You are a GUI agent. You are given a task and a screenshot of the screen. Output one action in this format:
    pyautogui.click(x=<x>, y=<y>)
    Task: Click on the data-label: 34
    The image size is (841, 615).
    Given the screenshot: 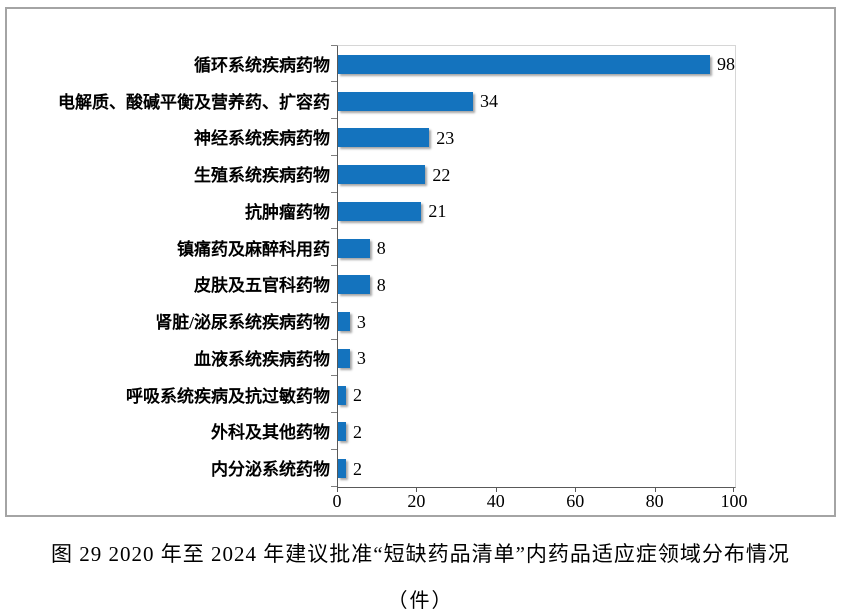 What is the action you would take?
    pyautogui.click(x=488, y=101)
    